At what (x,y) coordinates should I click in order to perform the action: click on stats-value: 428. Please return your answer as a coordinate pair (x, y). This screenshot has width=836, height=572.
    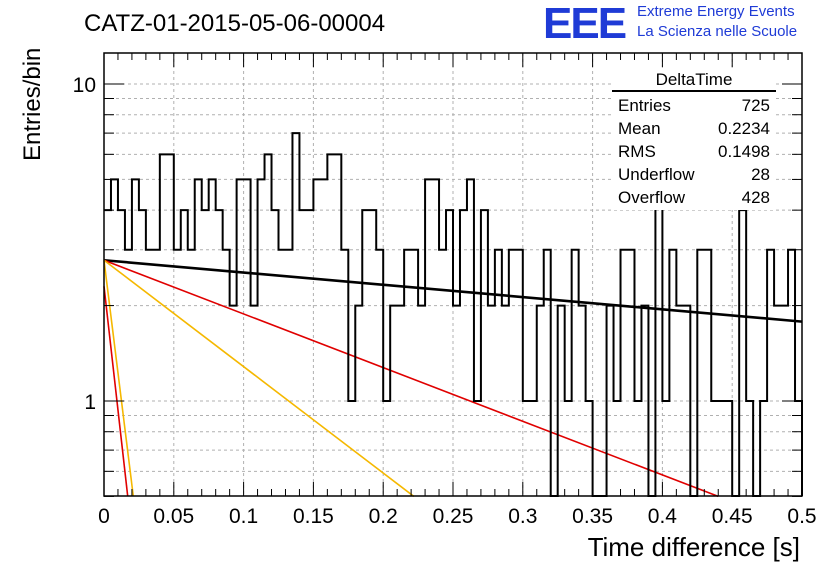
    Looking at the image, I should click on (755, 197).